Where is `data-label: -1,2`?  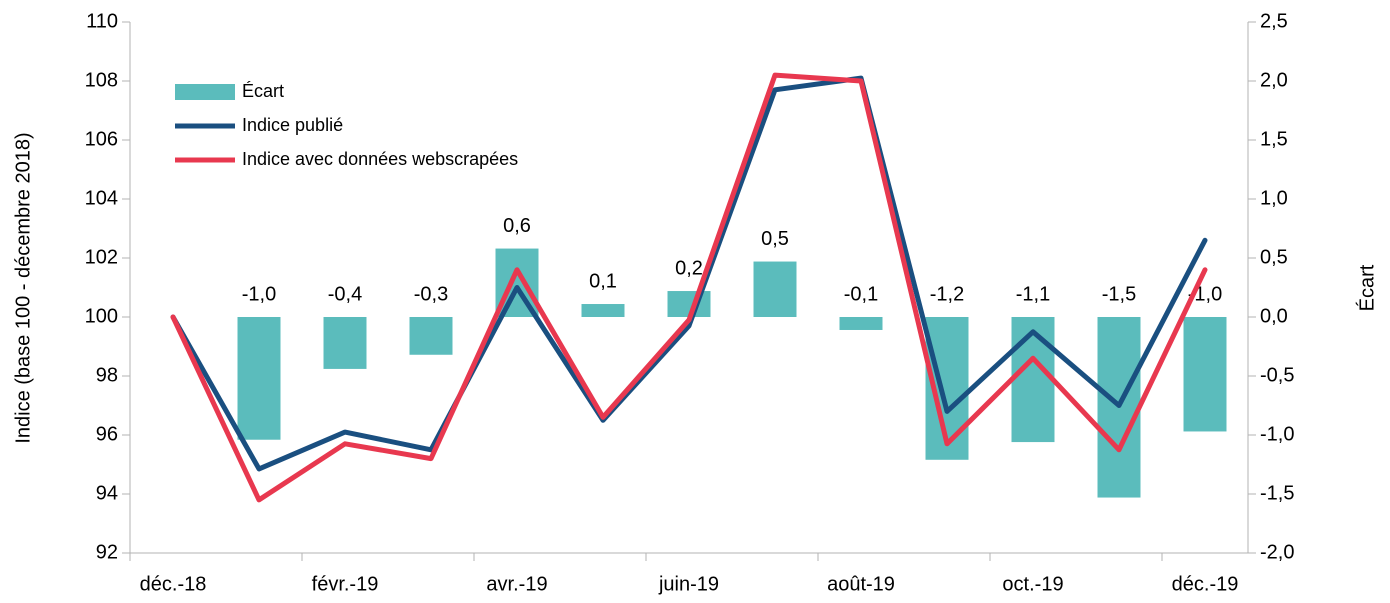
data-label: -1,2 is located at coordinates (947, 294).